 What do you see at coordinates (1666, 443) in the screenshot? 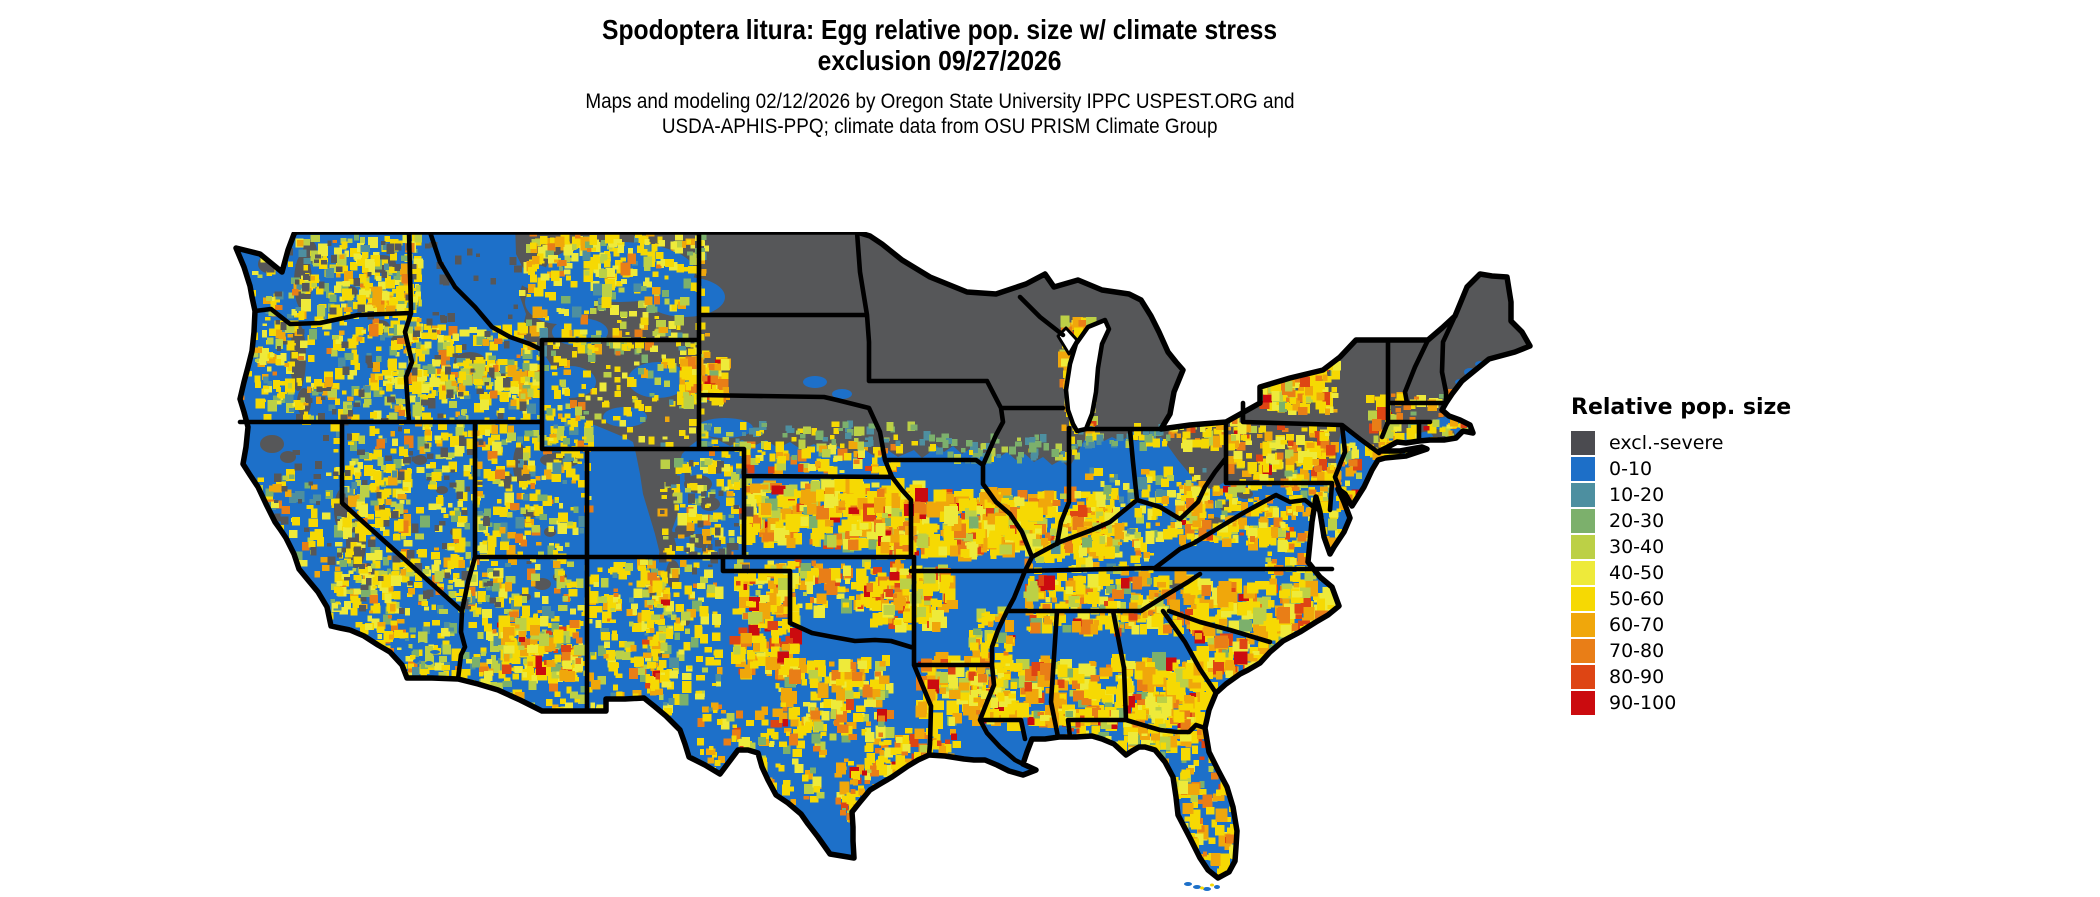
I see `legend-item-label: excl.-severe` at bounding box center [1666, 443].